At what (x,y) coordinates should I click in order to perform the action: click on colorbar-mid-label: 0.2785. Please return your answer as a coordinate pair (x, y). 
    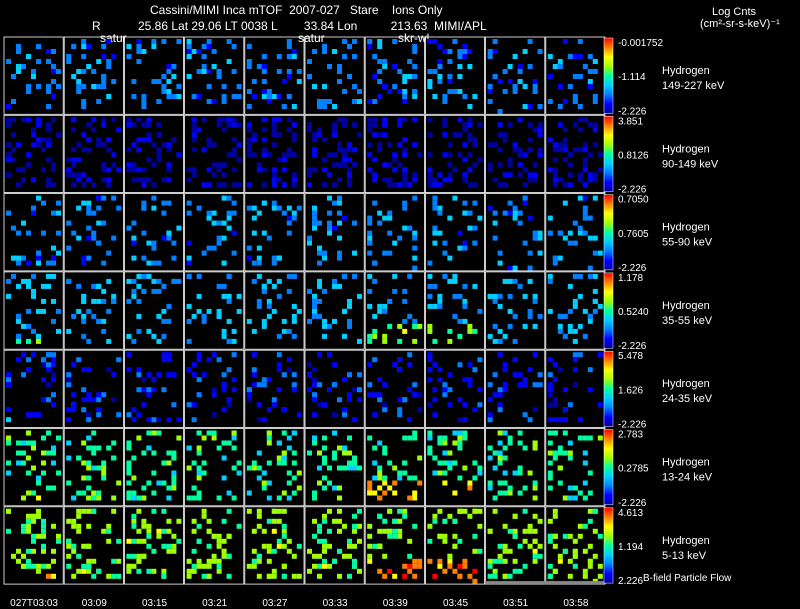
    Looking at the image, I should click on (633, 469).